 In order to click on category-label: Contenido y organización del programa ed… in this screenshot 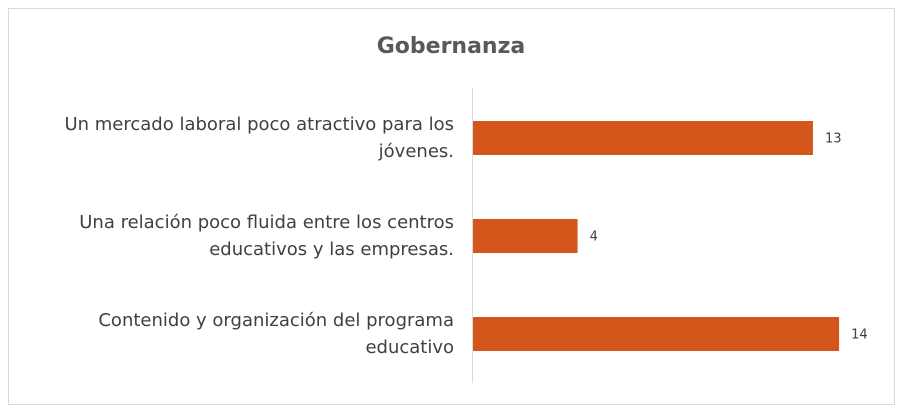, I will do `click(276, 334)`.